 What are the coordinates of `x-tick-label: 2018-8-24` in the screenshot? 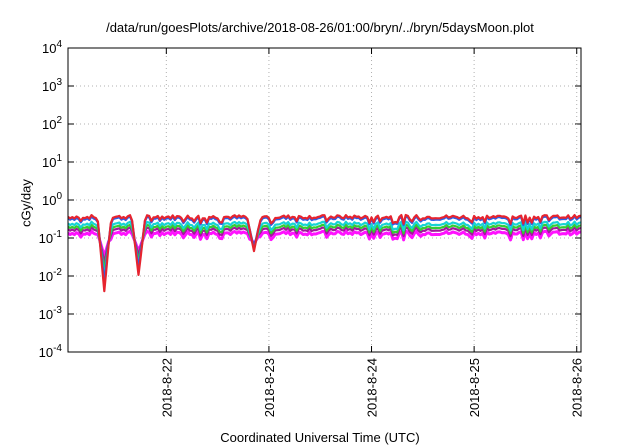 It's located at (372, 387).